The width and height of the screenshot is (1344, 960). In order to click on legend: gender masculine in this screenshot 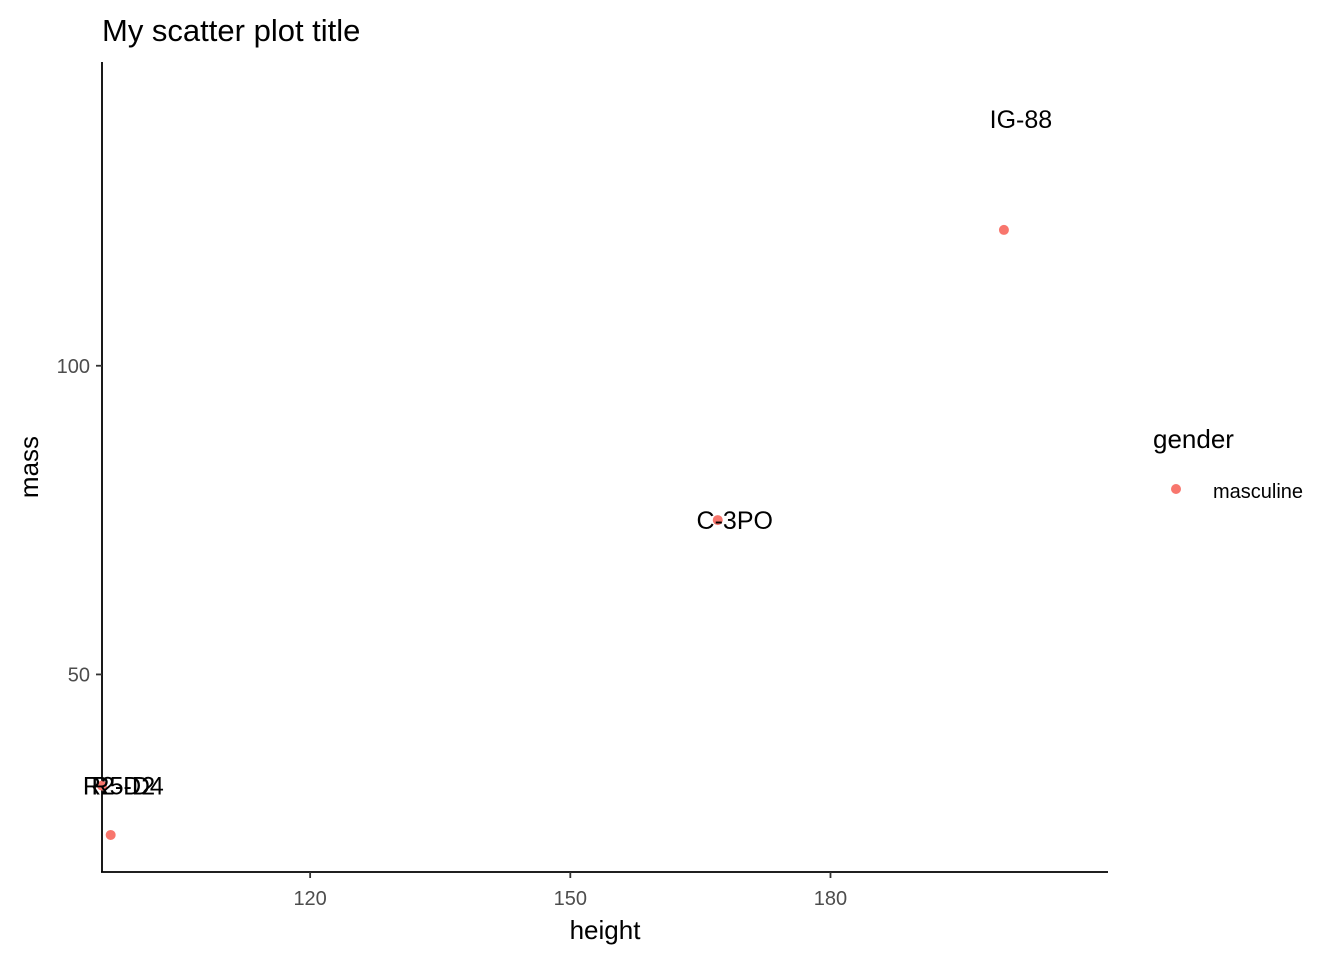, I will do `click(1228, 463)`.